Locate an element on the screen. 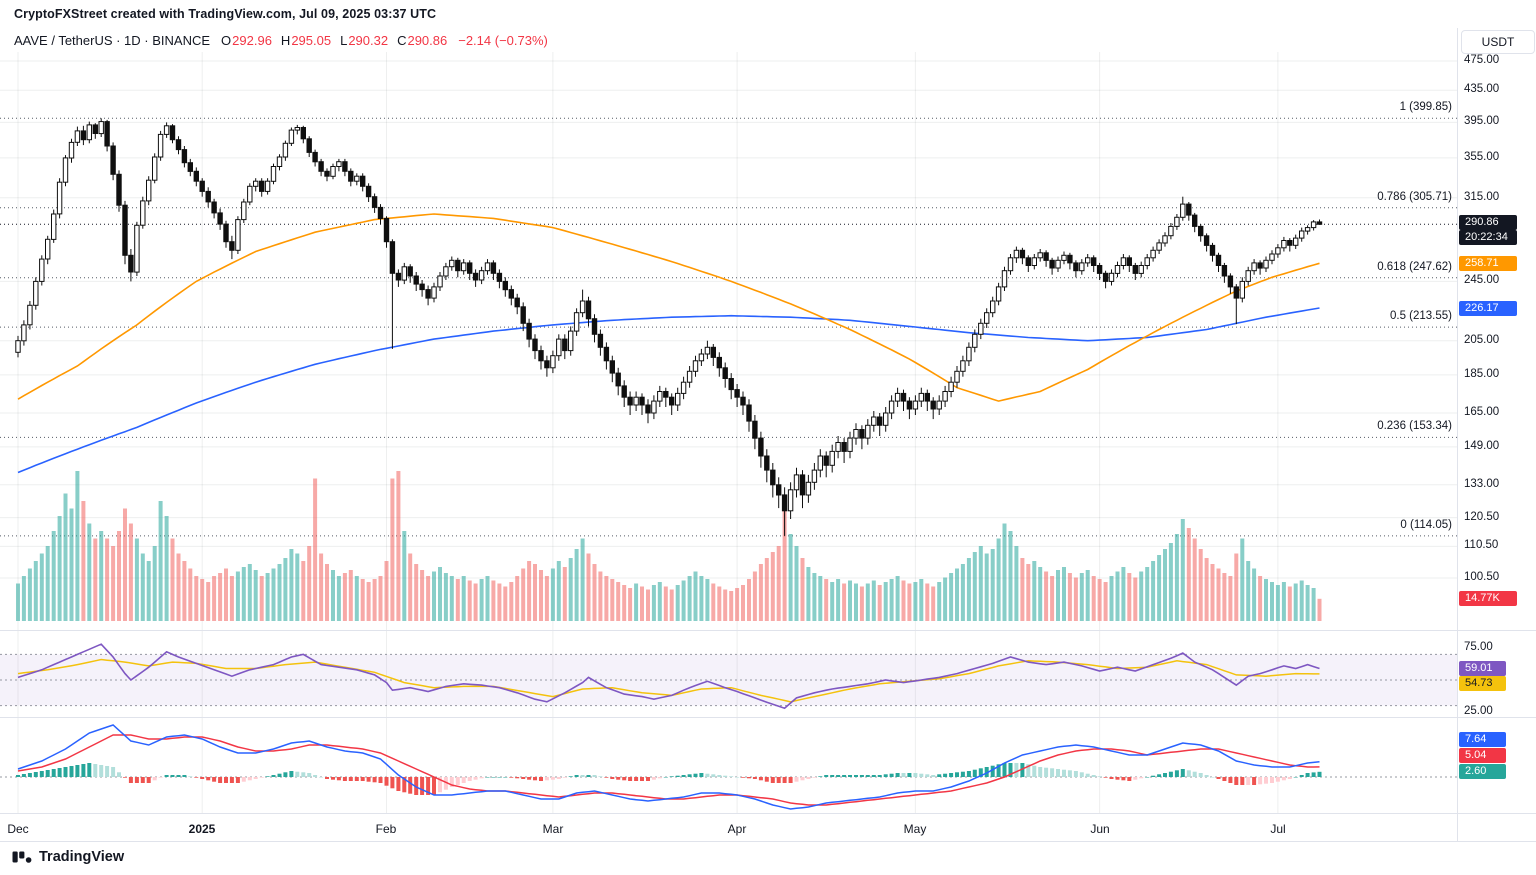 Image resolution: width=1536 pixels, height=875 pixels. low-label: L is located at coordinates (344, 40).